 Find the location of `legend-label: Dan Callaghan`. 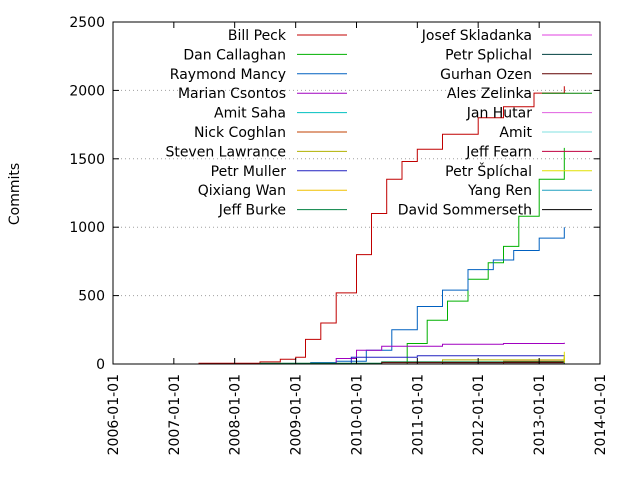

legend-label: Dan Callaghan is located at coordinates (234, 55).